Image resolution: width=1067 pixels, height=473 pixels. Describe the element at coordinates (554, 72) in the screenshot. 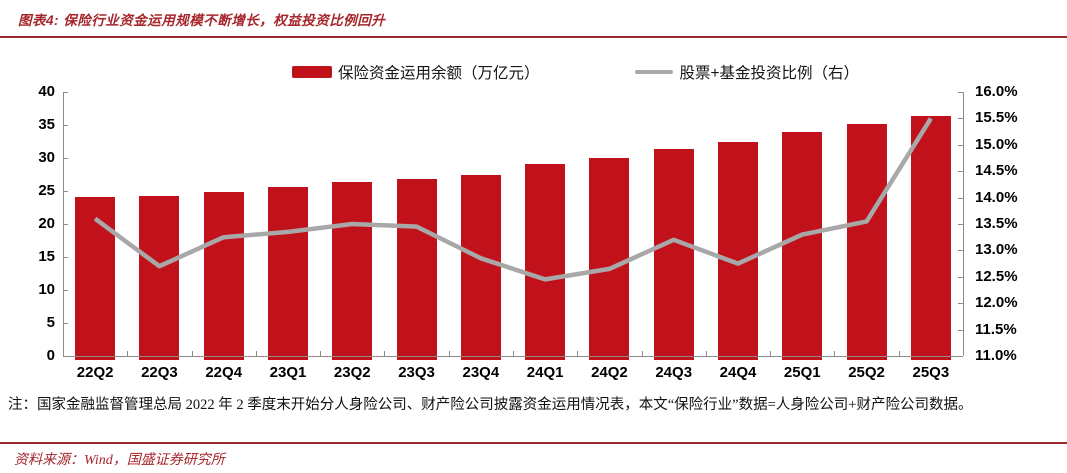

I see `chart-legend: 保险资金运用余额（万亿元） 股票+基金投资比例（右）` at that location.